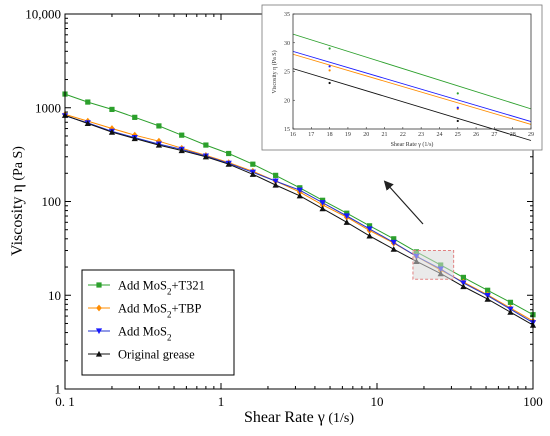  I want to click on inset-x-tick-label: 20, so click(366, 135).